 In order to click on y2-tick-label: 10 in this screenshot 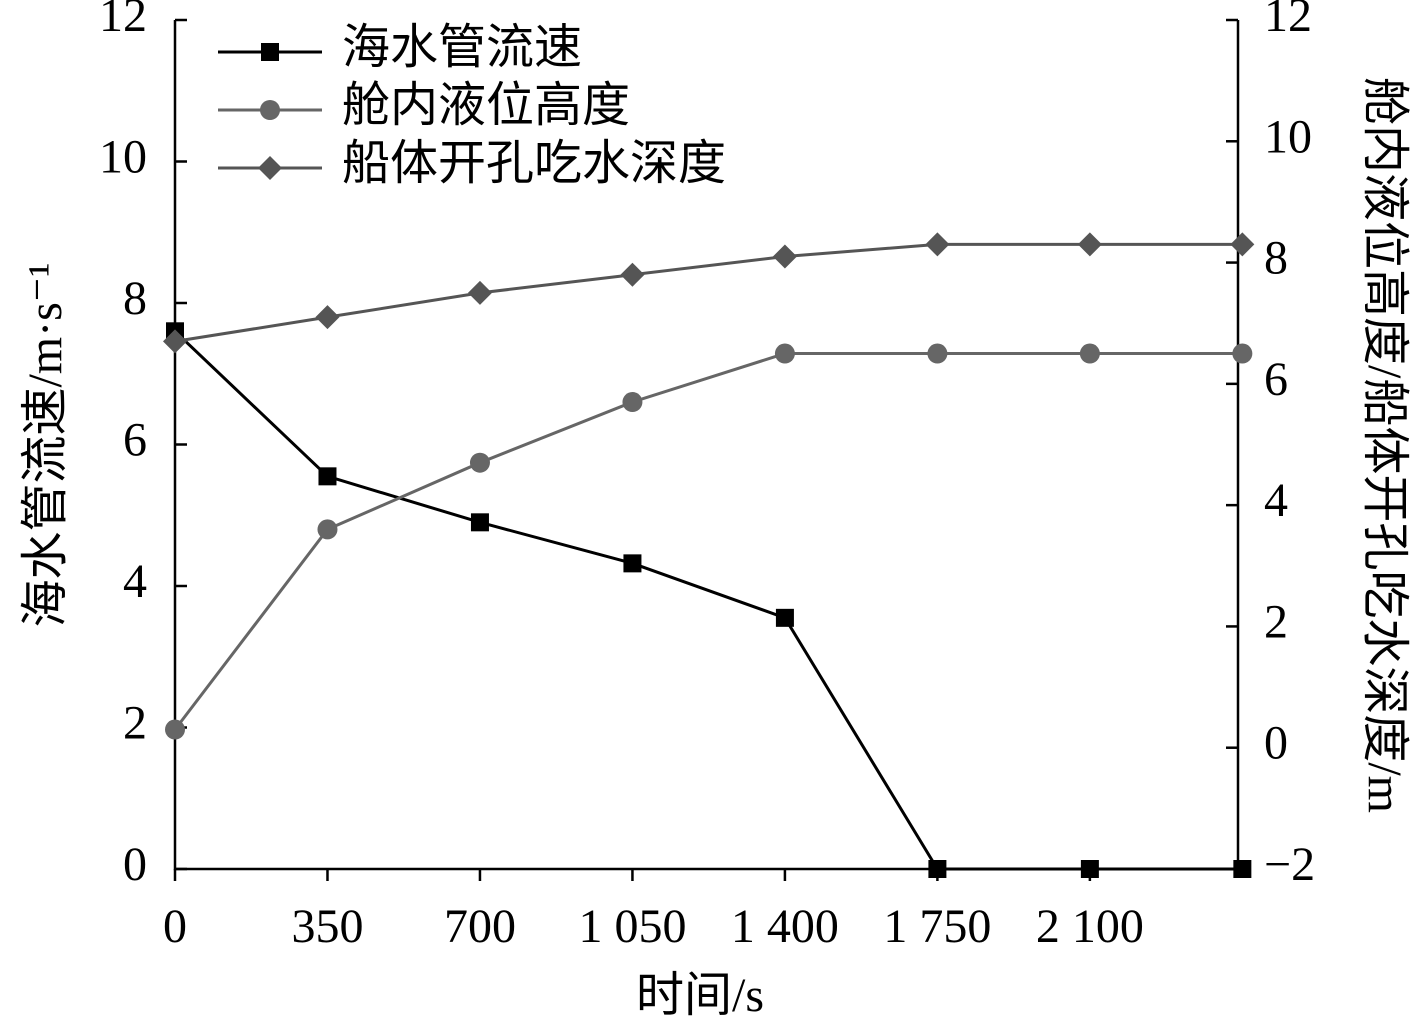, I will do `click(1288, 136)`.